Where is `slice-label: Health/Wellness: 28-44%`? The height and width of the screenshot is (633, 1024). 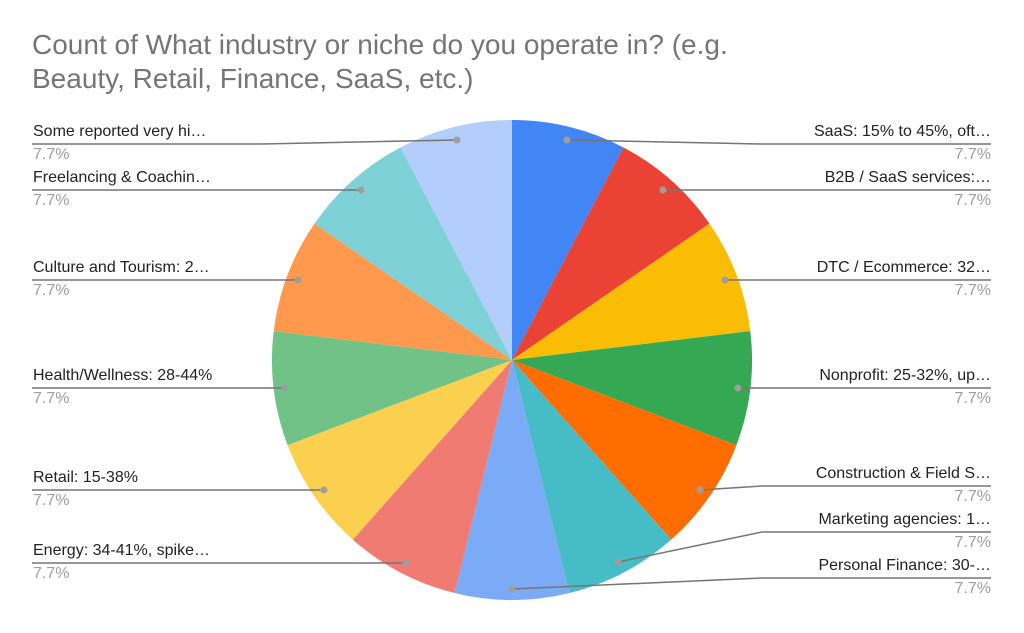 slice-label: Health/Wellness: 28-44% is located at coordinates (123, 375).